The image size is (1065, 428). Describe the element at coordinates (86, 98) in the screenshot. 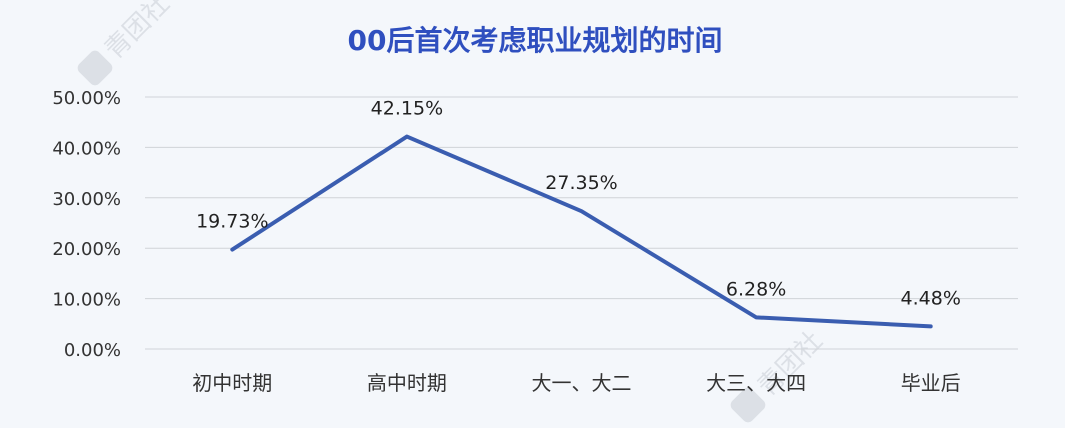

I see `y-tick-label: 50.00%` at that location.